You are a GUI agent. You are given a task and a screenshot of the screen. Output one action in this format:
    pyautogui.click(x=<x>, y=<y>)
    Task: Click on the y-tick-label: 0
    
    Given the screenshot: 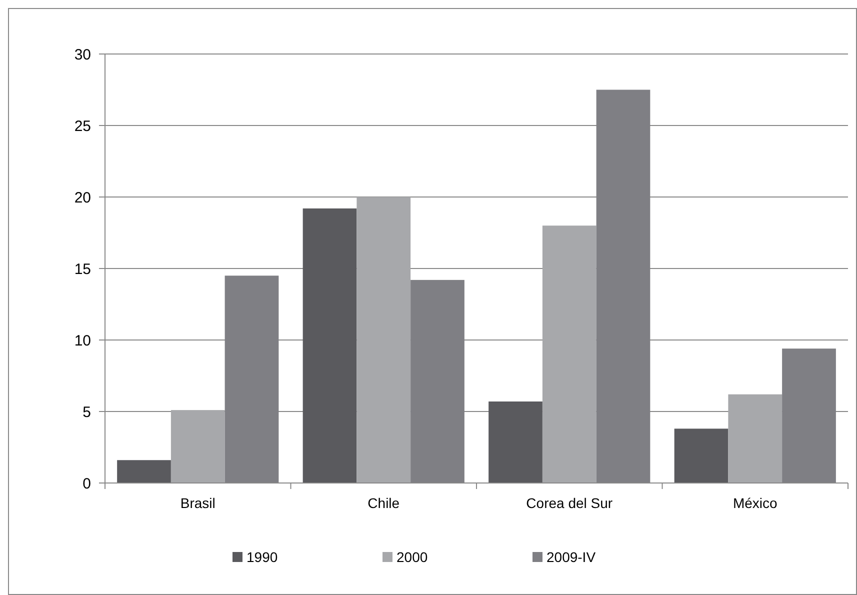 What is the action you would take?
    pyautogui.click(x=86, y=483)
    